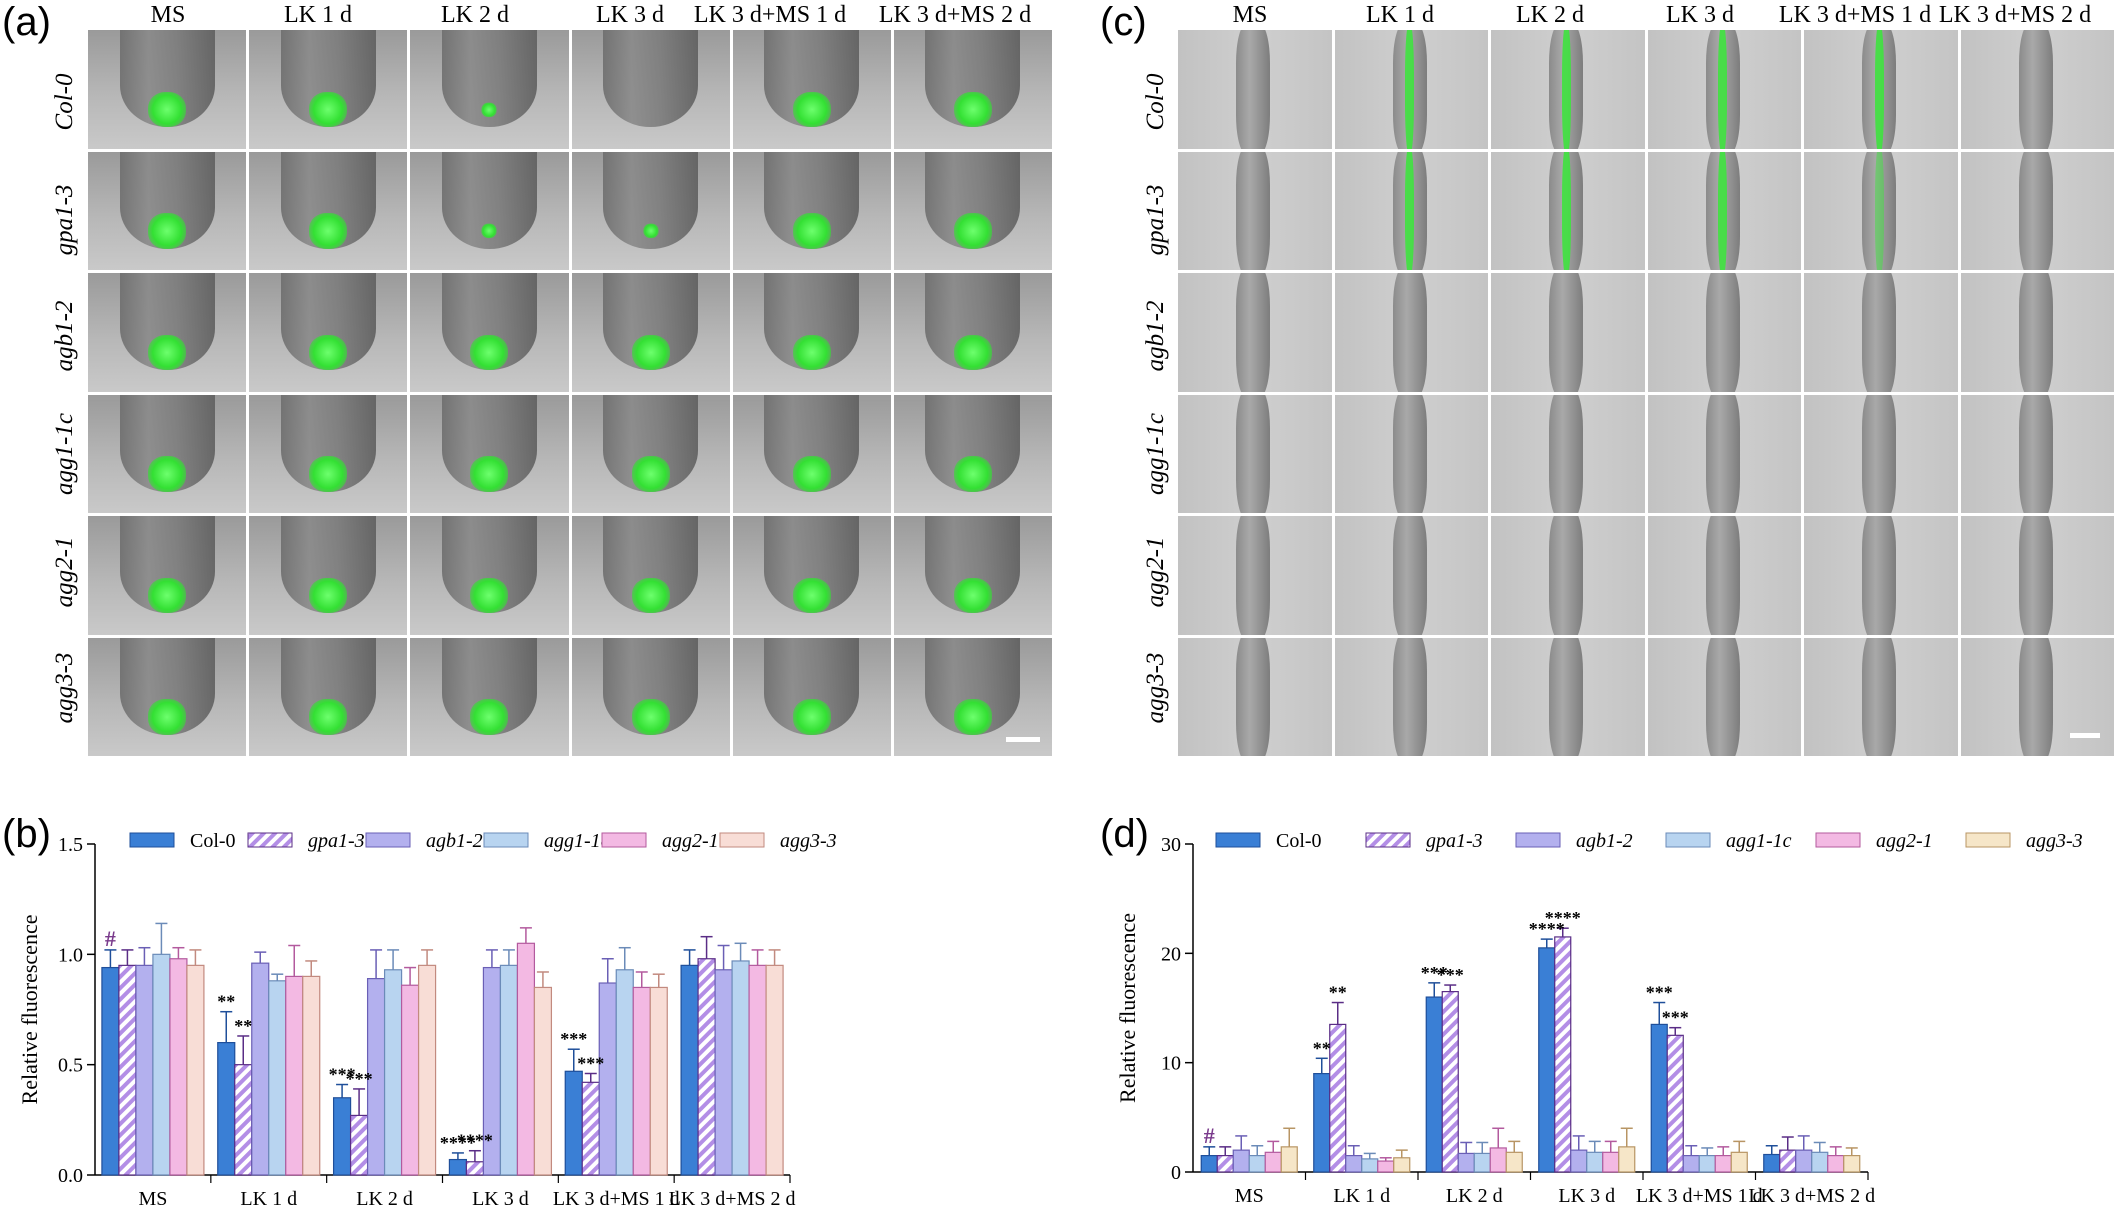 This screenshot has height=1219, width=2118. What do you see at coordinates (1155, 102) in the screenshot?
I see `row-head-c-0: Col-0` at bounding box center [1155, 102].